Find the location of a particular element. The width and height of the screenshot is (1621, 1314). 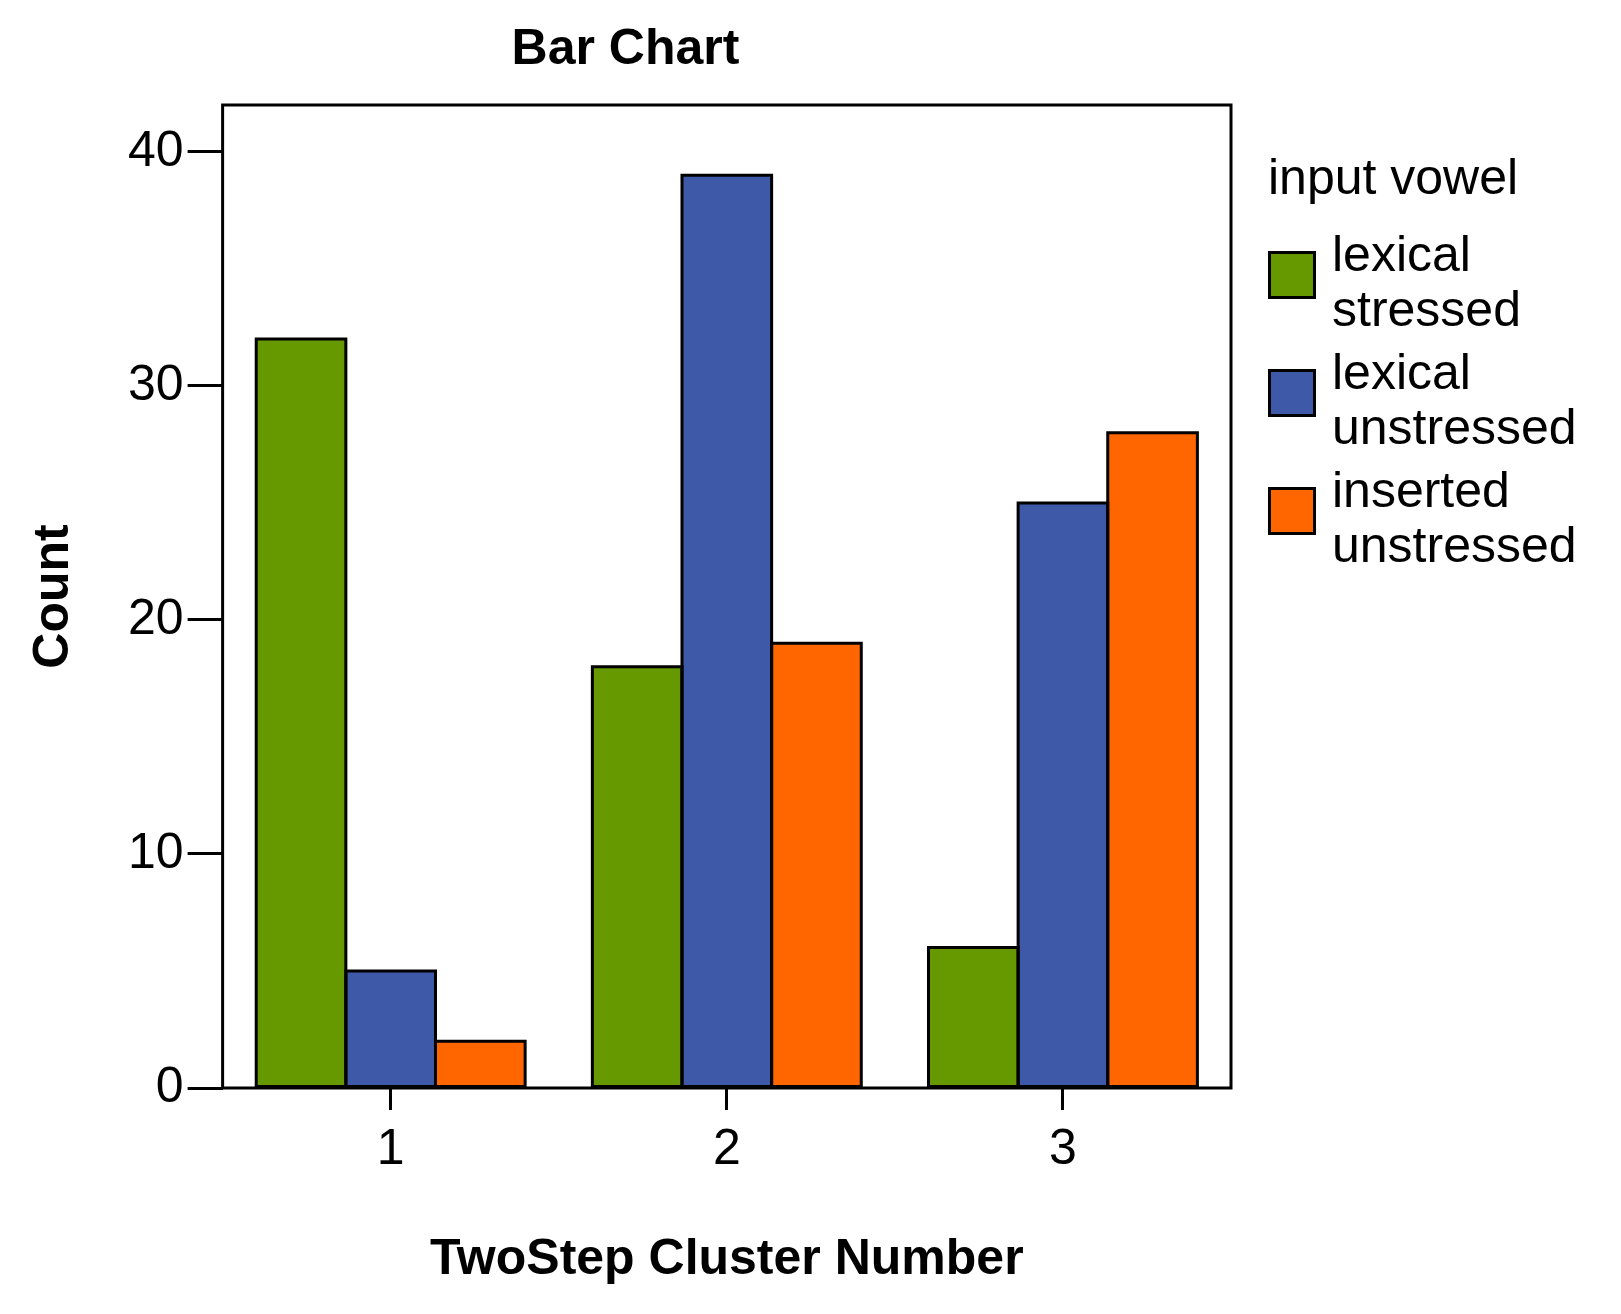

x-axis-title: TwoStep Cluster Number is located at coordinates (727, 1256).